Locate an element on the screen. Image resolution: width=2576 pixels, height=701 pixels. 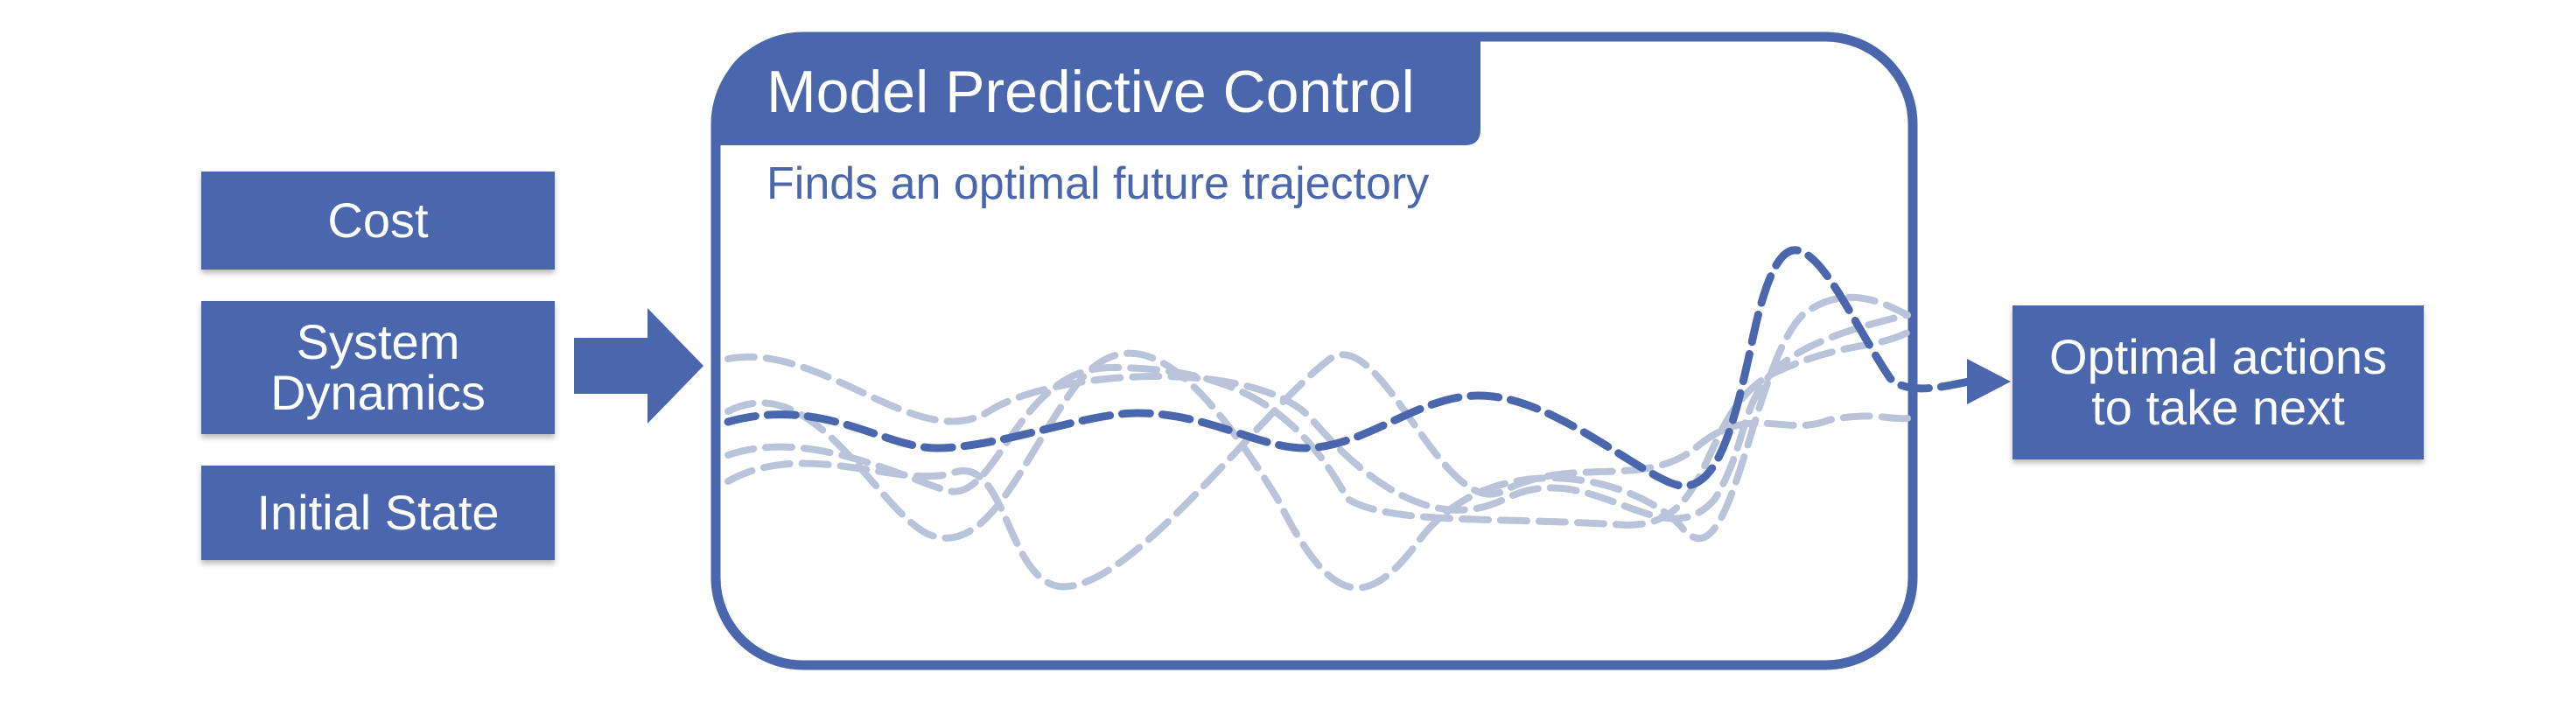
initial-state-label: Initial State is located at coordinates (378, 512).